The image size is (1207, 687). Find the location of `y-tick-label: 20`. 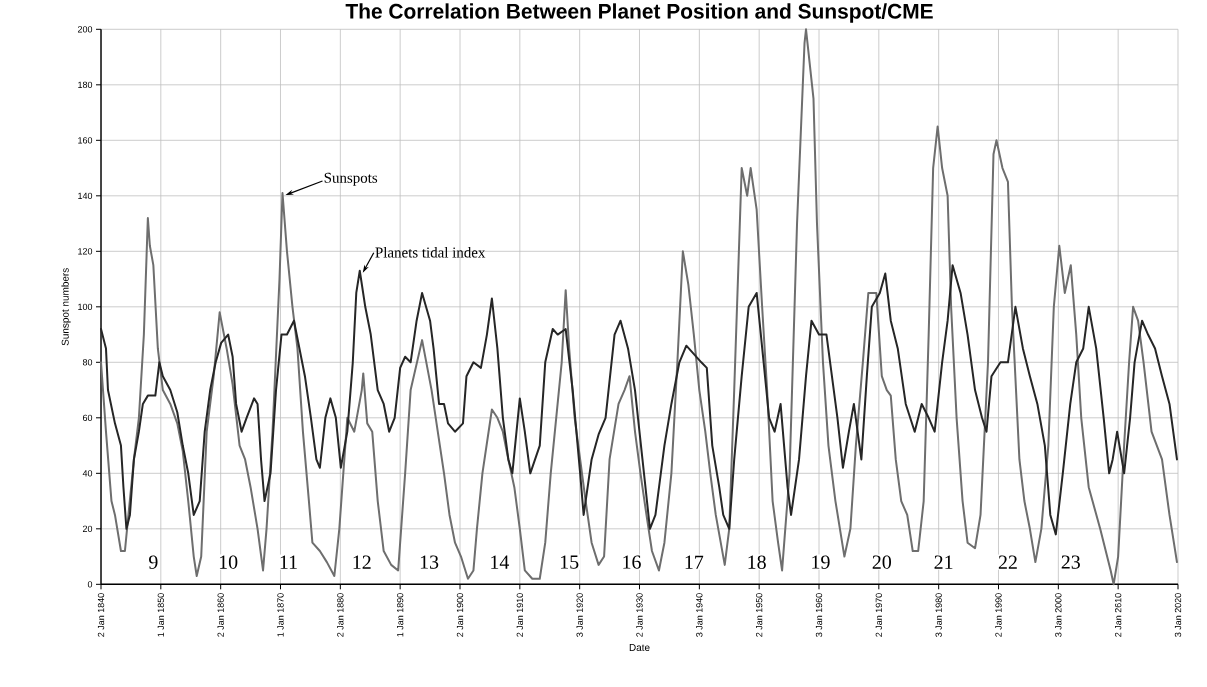

y-tick-label: 20 is located at coordinates (87, 528).